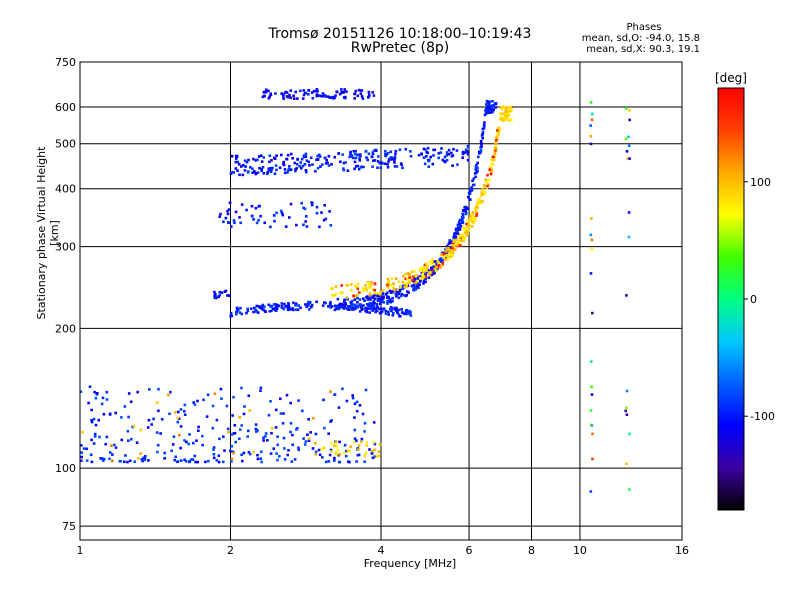 The width and height of the screenshot is (800, 600). Describe the element at coordinates (469, 550) in the screenshot. I see `x-tick-label: 6` at that location.